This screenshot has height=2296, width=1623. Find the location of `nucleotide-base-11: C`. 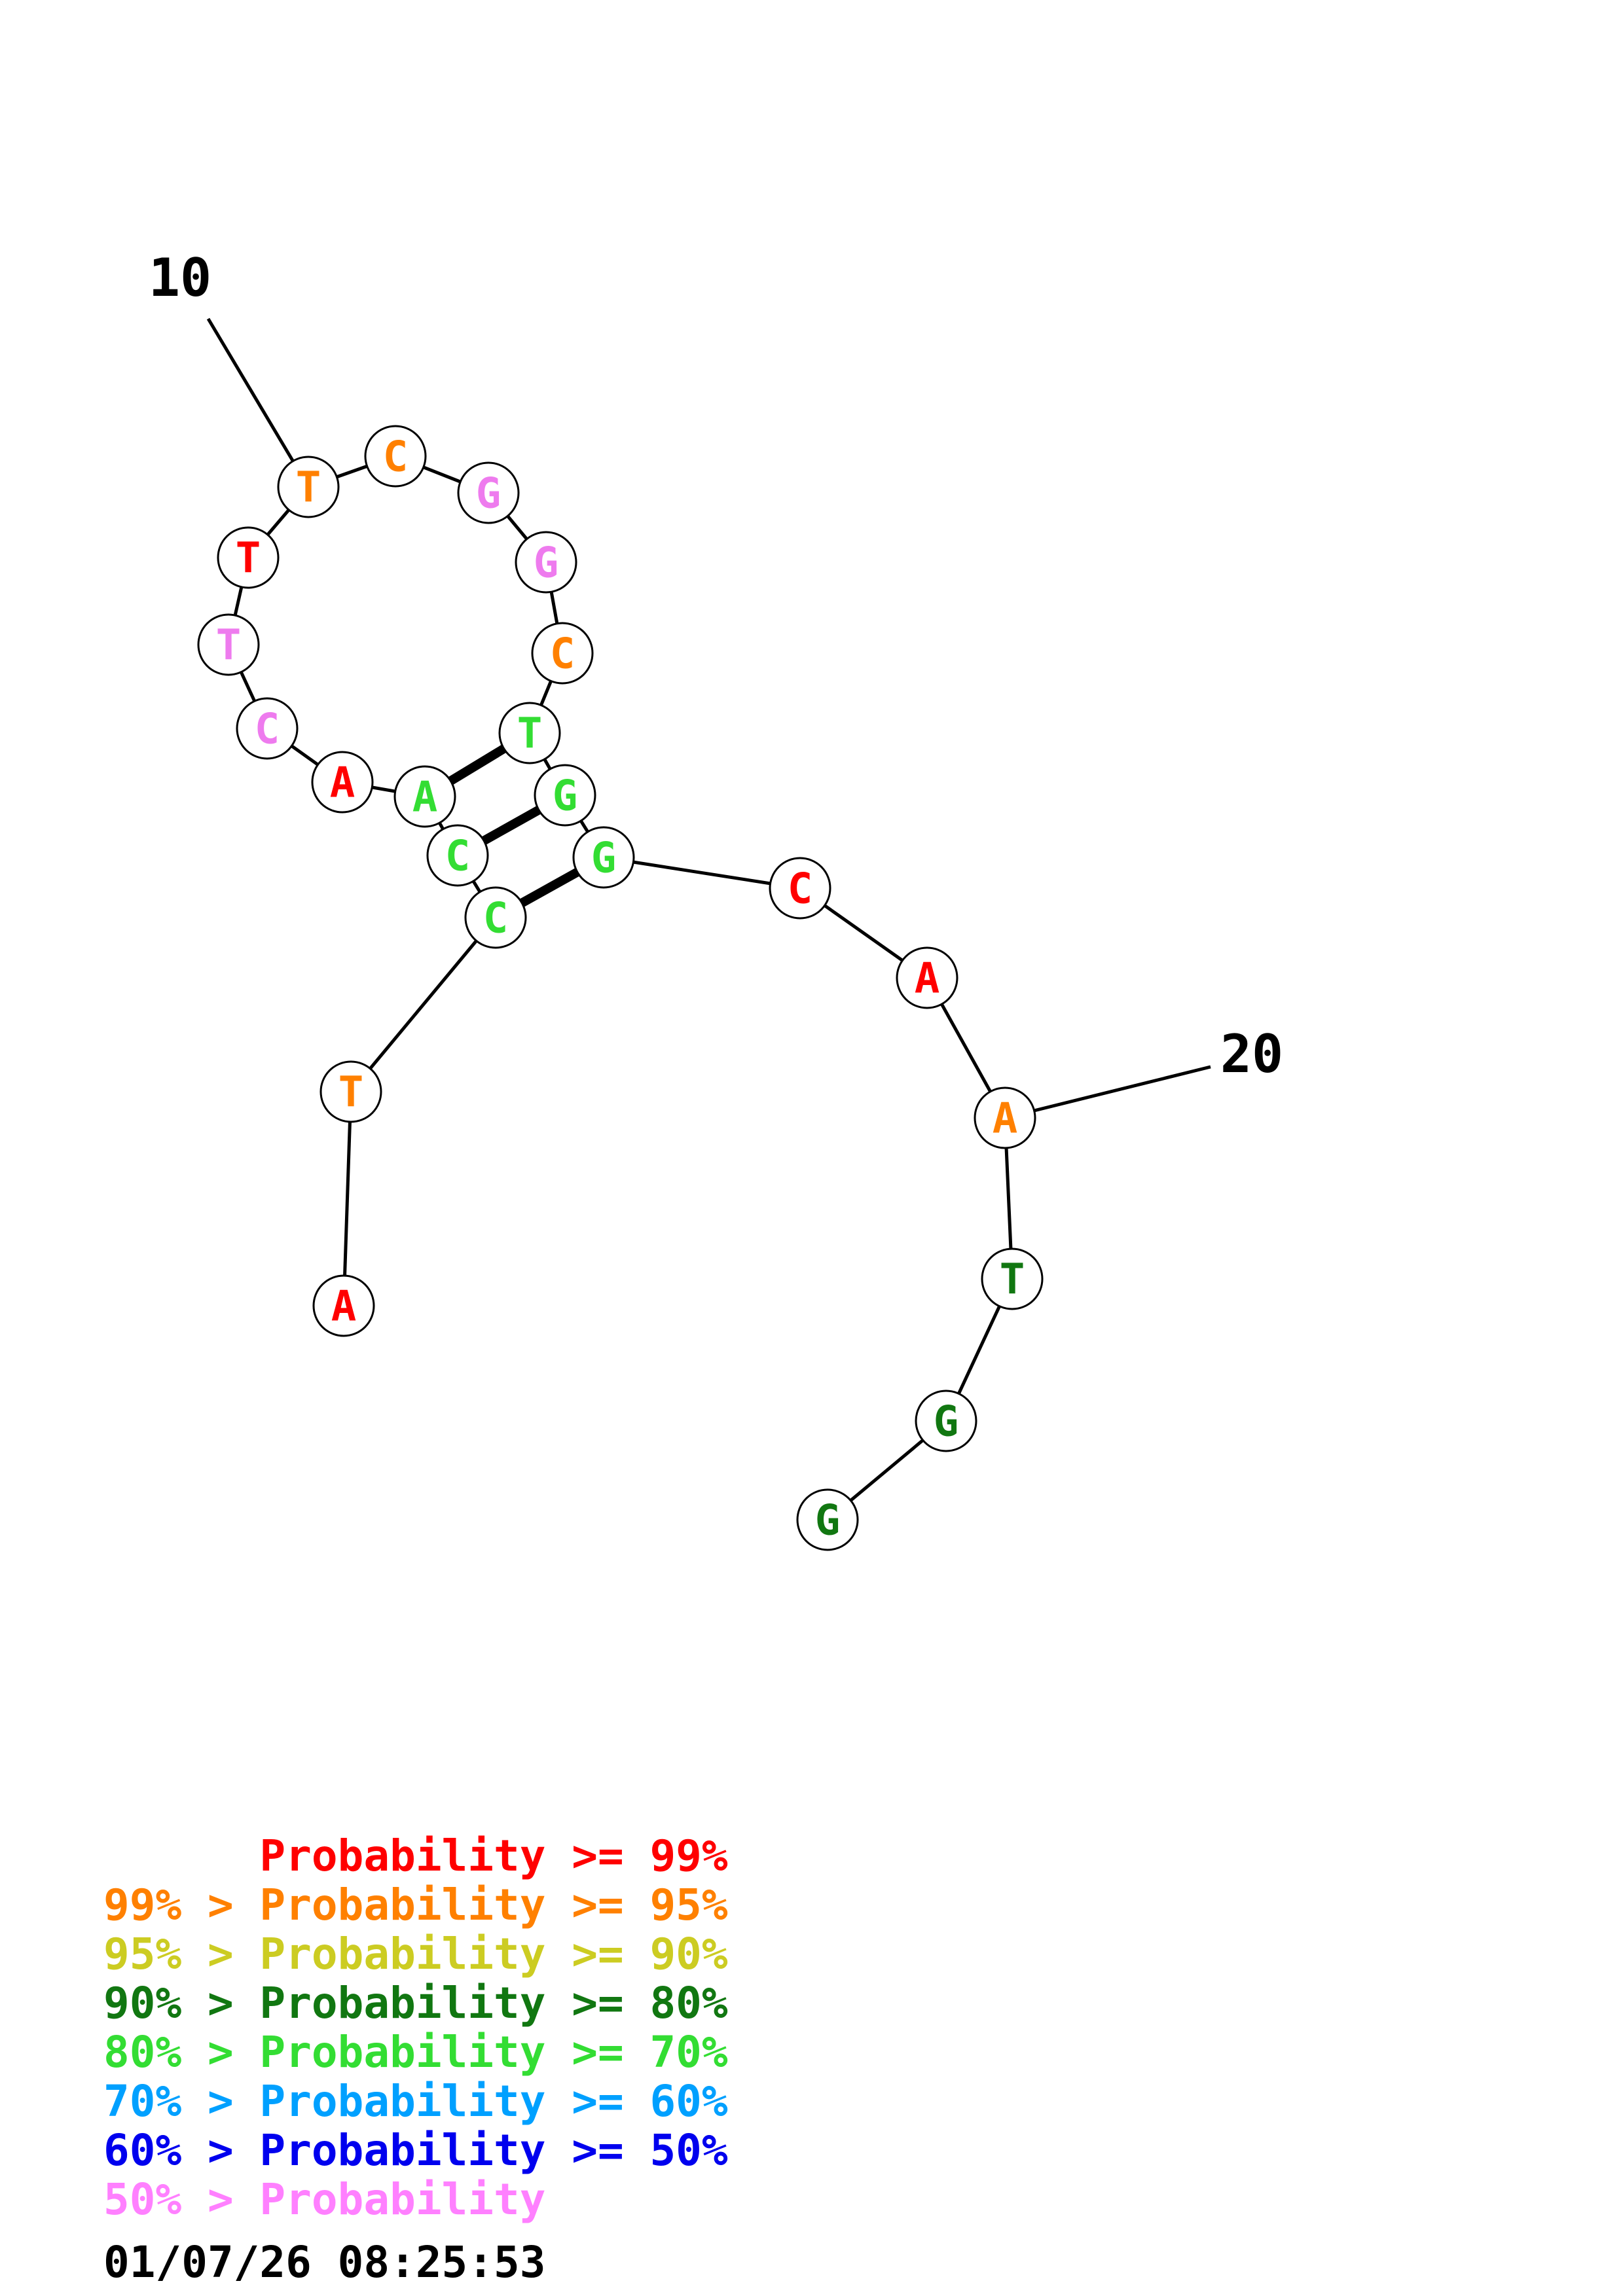

nucleotide-base-11: C is located at coordinates (396, 457).